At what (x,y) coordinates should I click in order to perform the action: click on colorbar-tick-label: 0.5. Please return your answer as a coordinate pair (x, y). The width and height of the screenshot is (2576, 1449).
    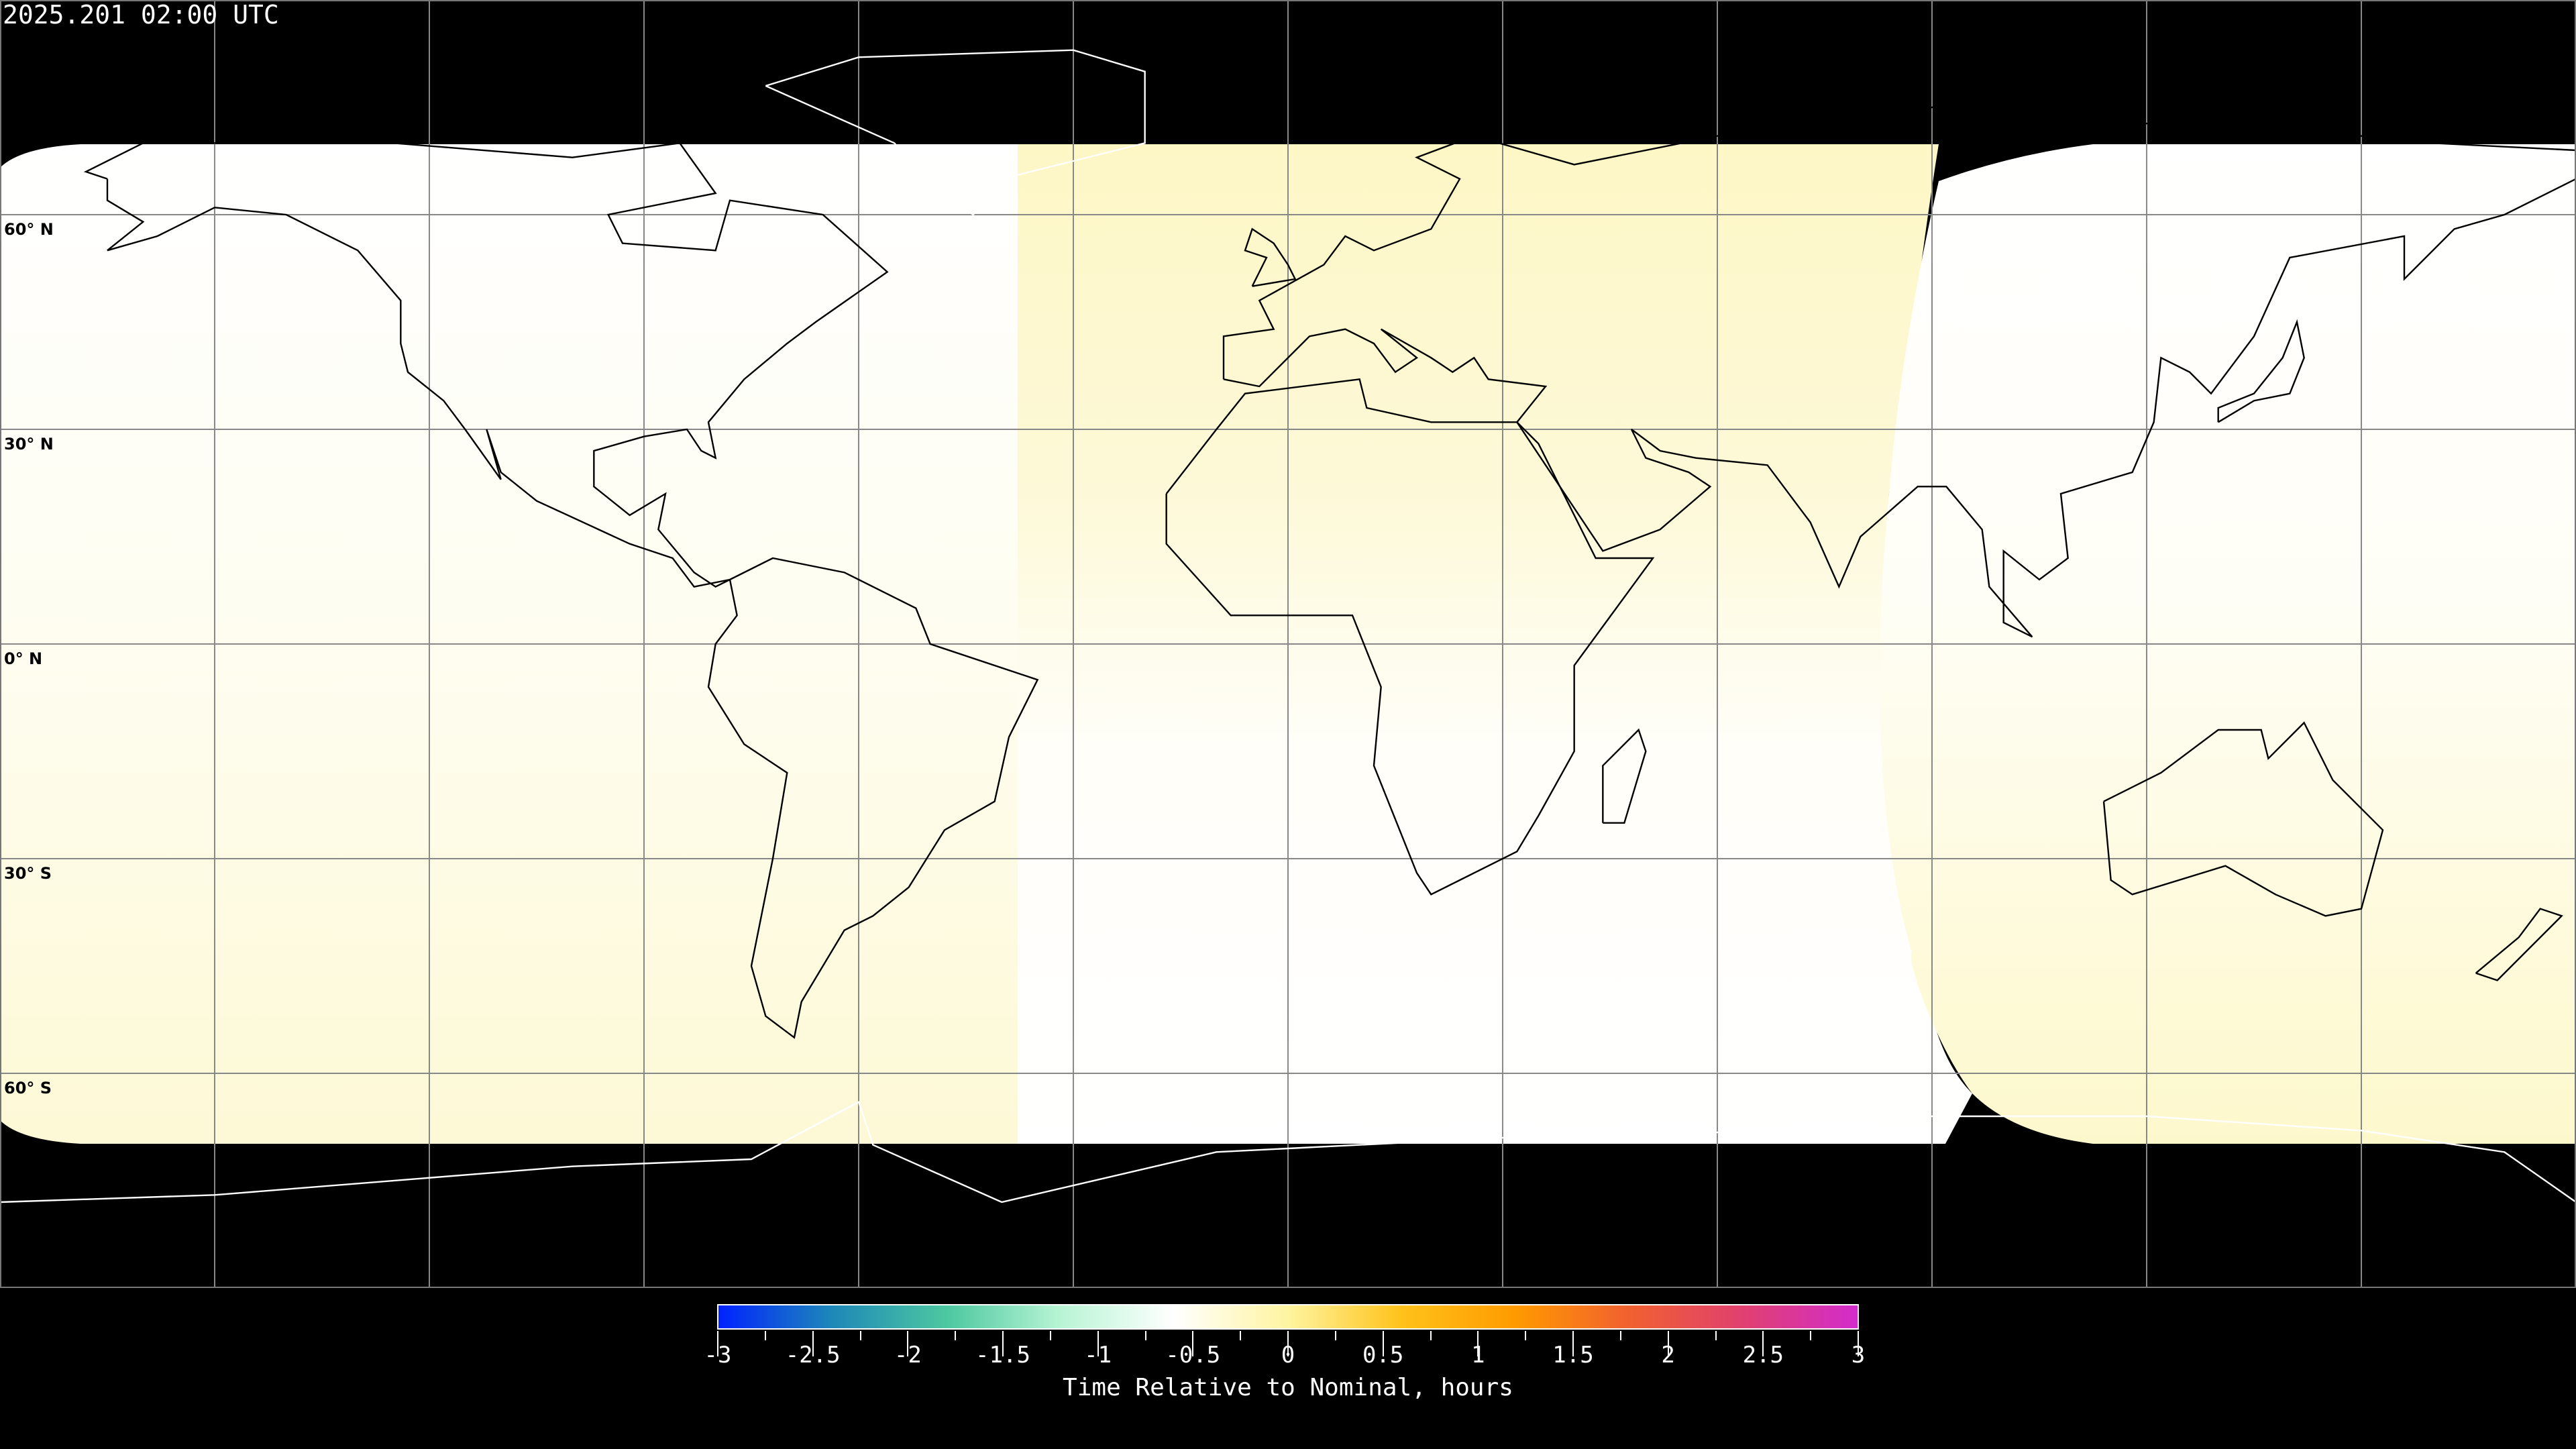
    Looking at the image, I should click on (1383, 1355).